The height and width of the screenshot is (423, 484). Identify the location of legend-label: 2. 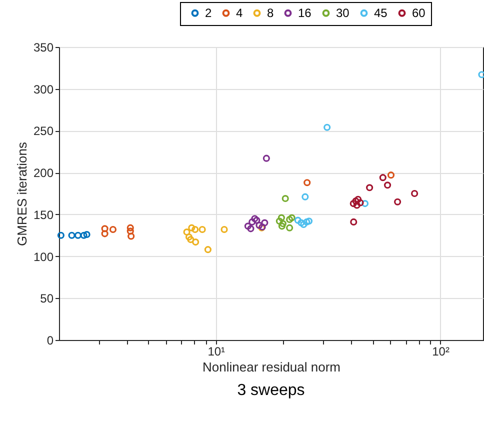
(208, 13).